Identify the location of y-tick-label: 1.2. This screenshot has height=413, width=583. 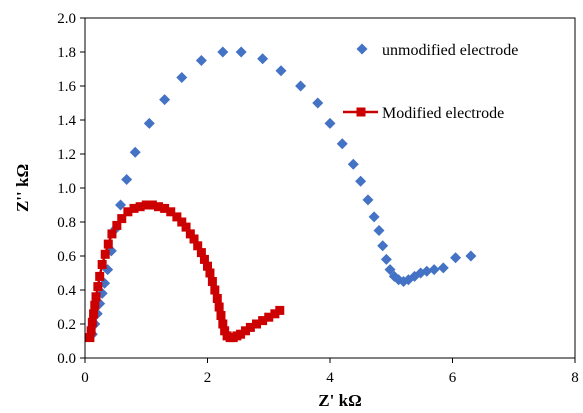
(66, 155).